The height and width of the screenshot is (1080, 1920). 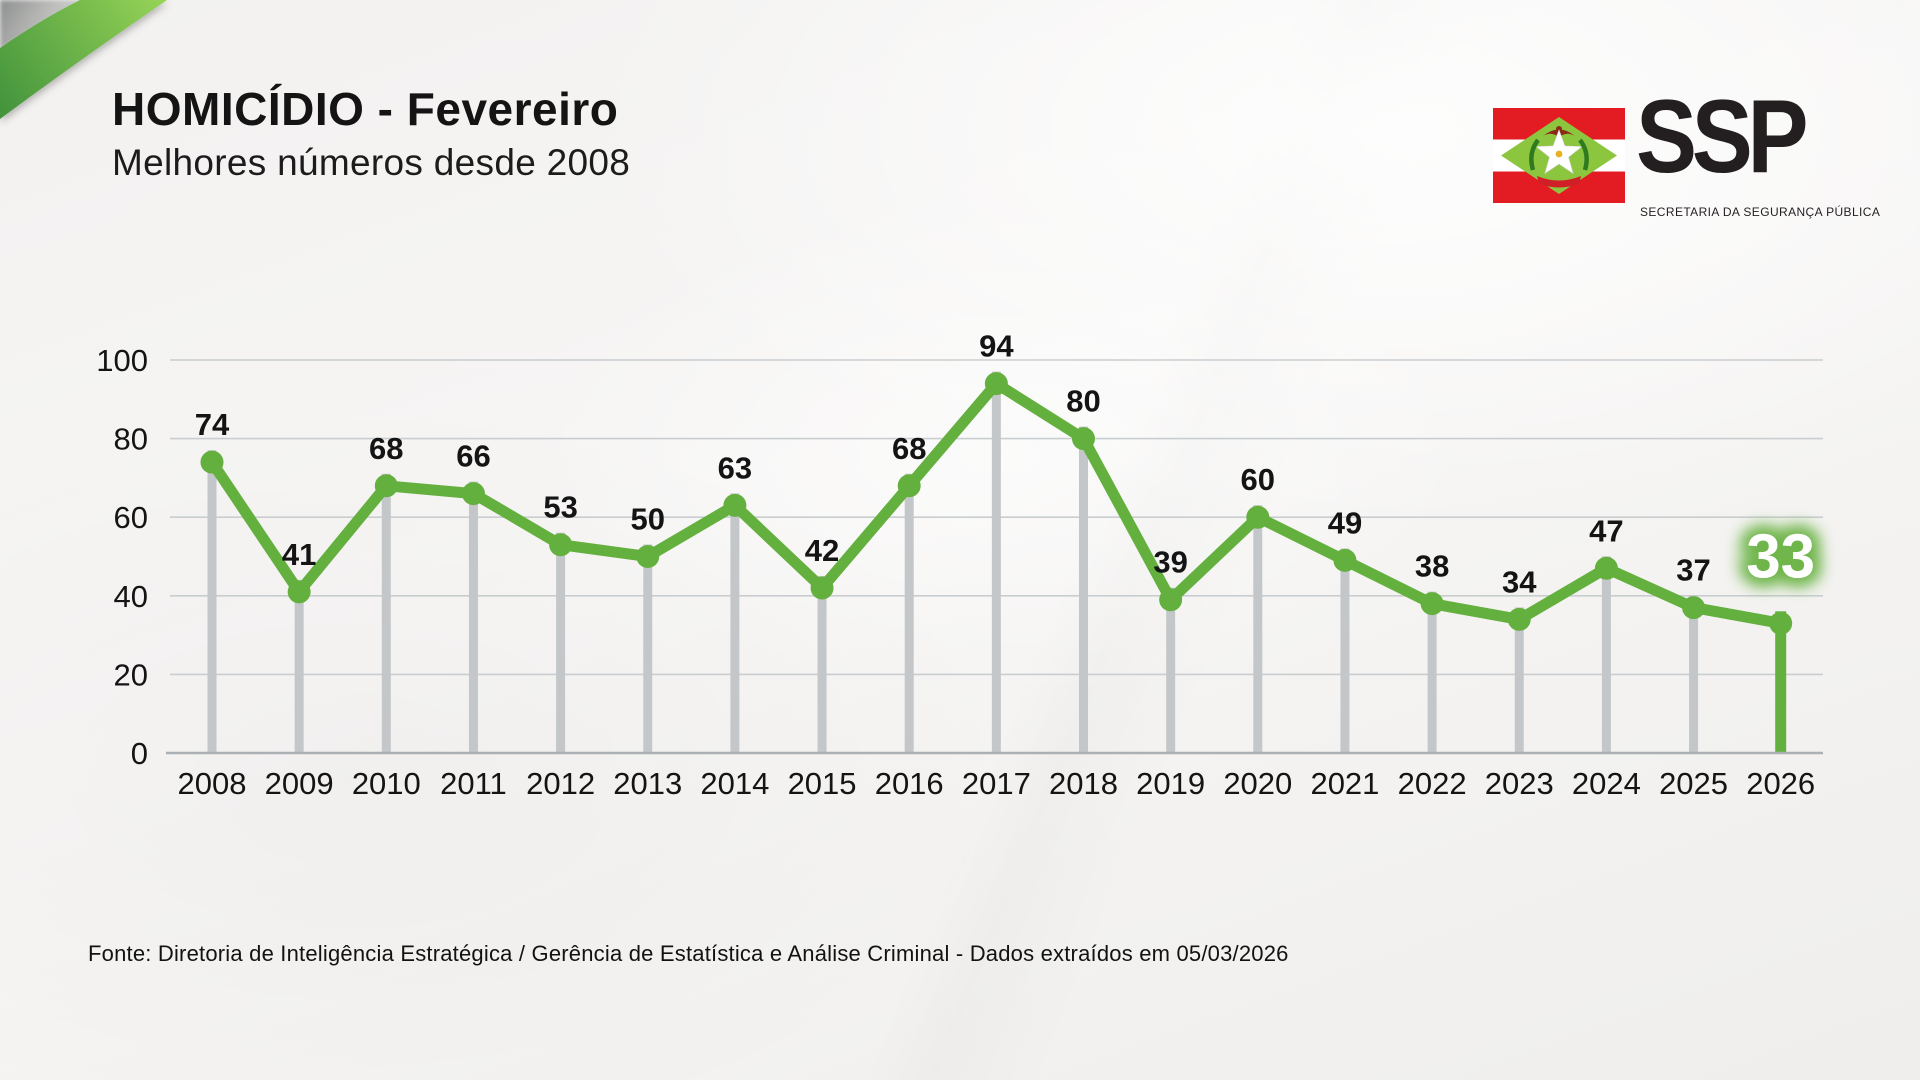 I want to click on highlight-value-label: 33, so click(x=1780, y=556).